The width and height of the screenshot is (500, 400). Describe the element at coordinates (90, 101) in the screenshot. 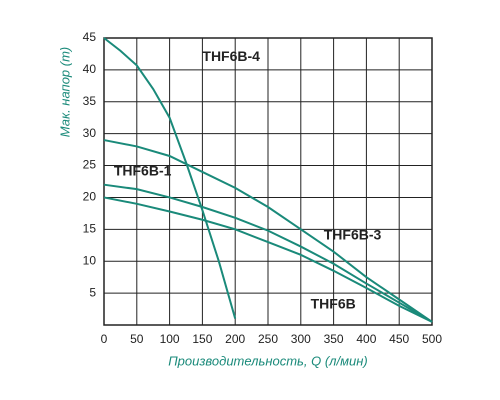

I see `y-tick-label: 35` at that location.